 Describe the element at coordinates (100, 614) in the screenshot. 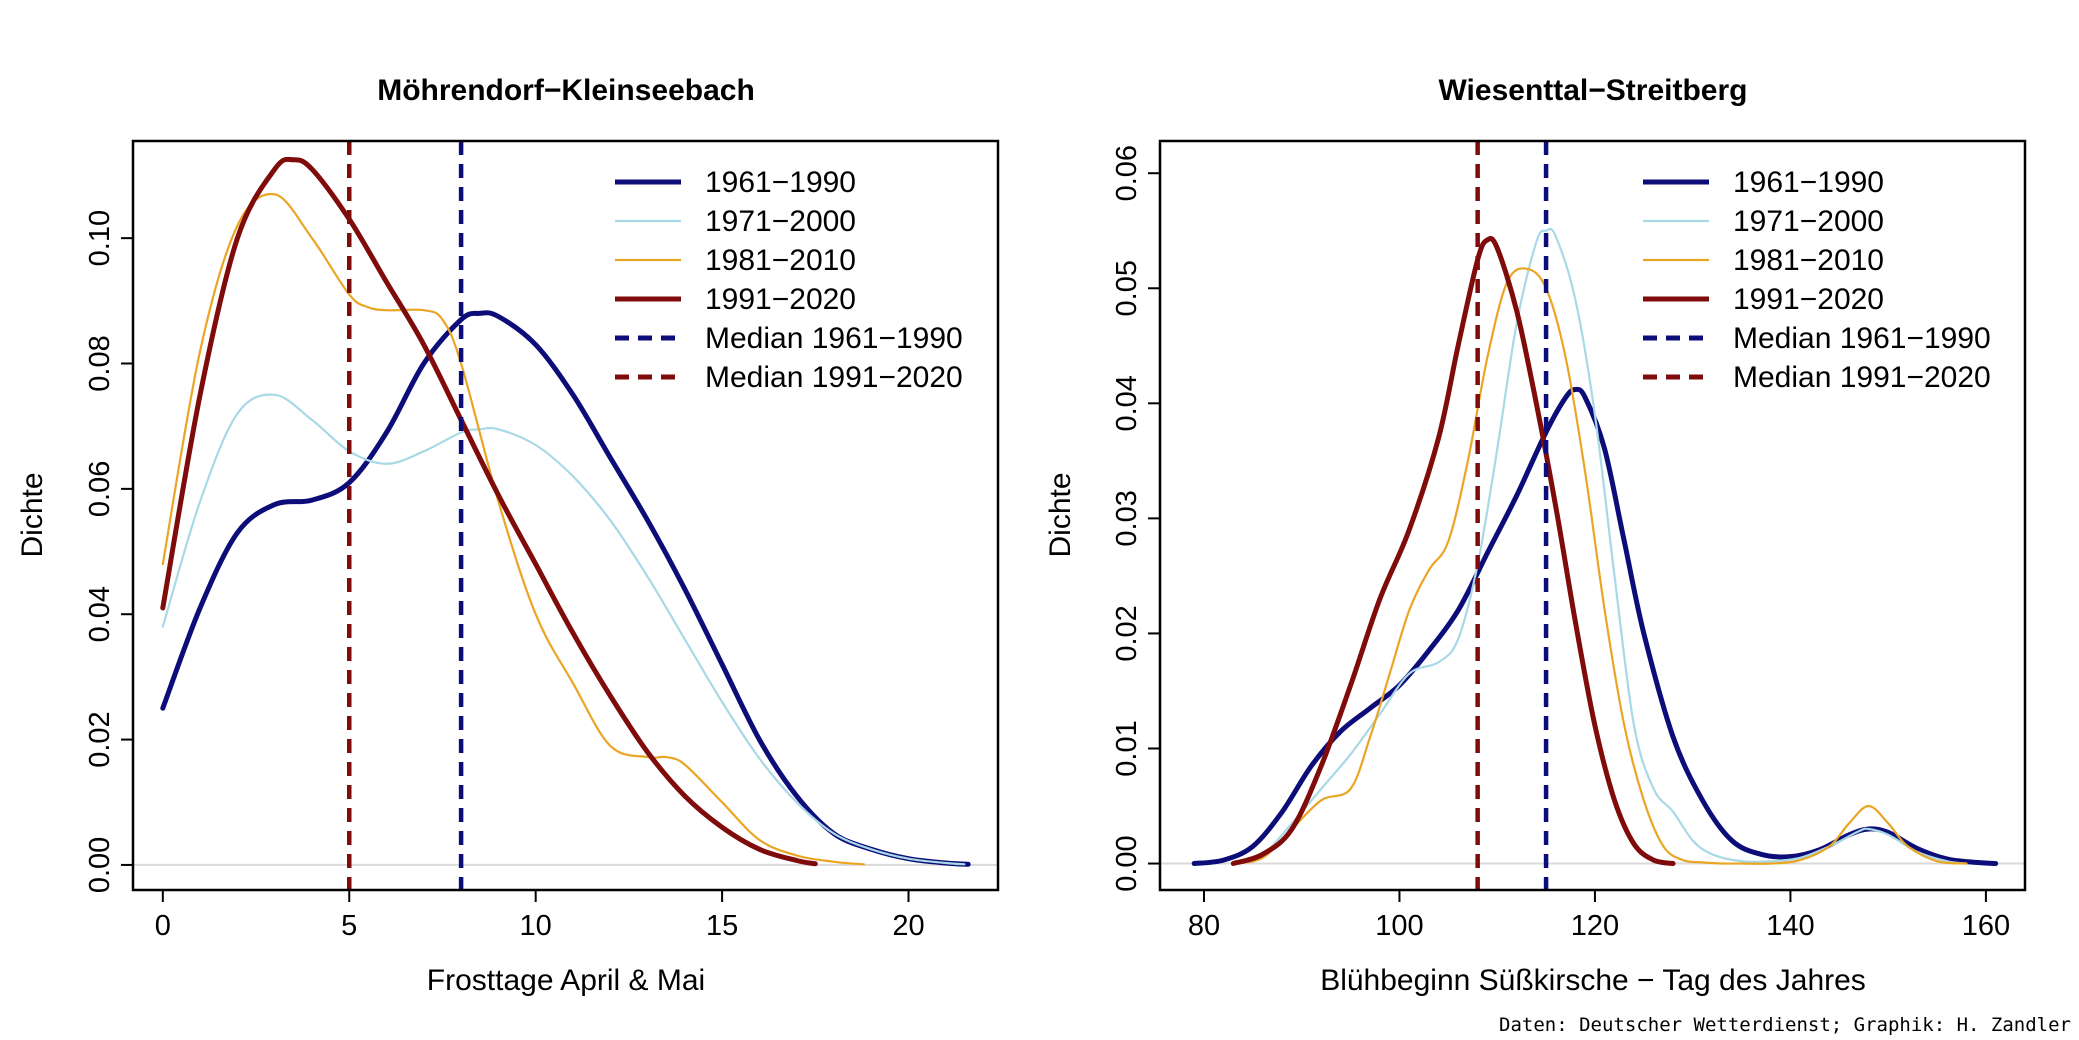

I see `chart-1-y-tick-label: 0.04` at that location.